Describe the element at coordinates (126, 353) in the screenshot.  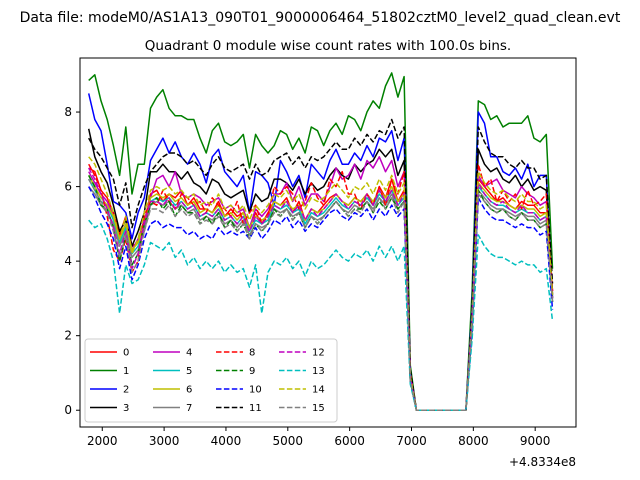
I see `legend-label-0: 0` at that location.